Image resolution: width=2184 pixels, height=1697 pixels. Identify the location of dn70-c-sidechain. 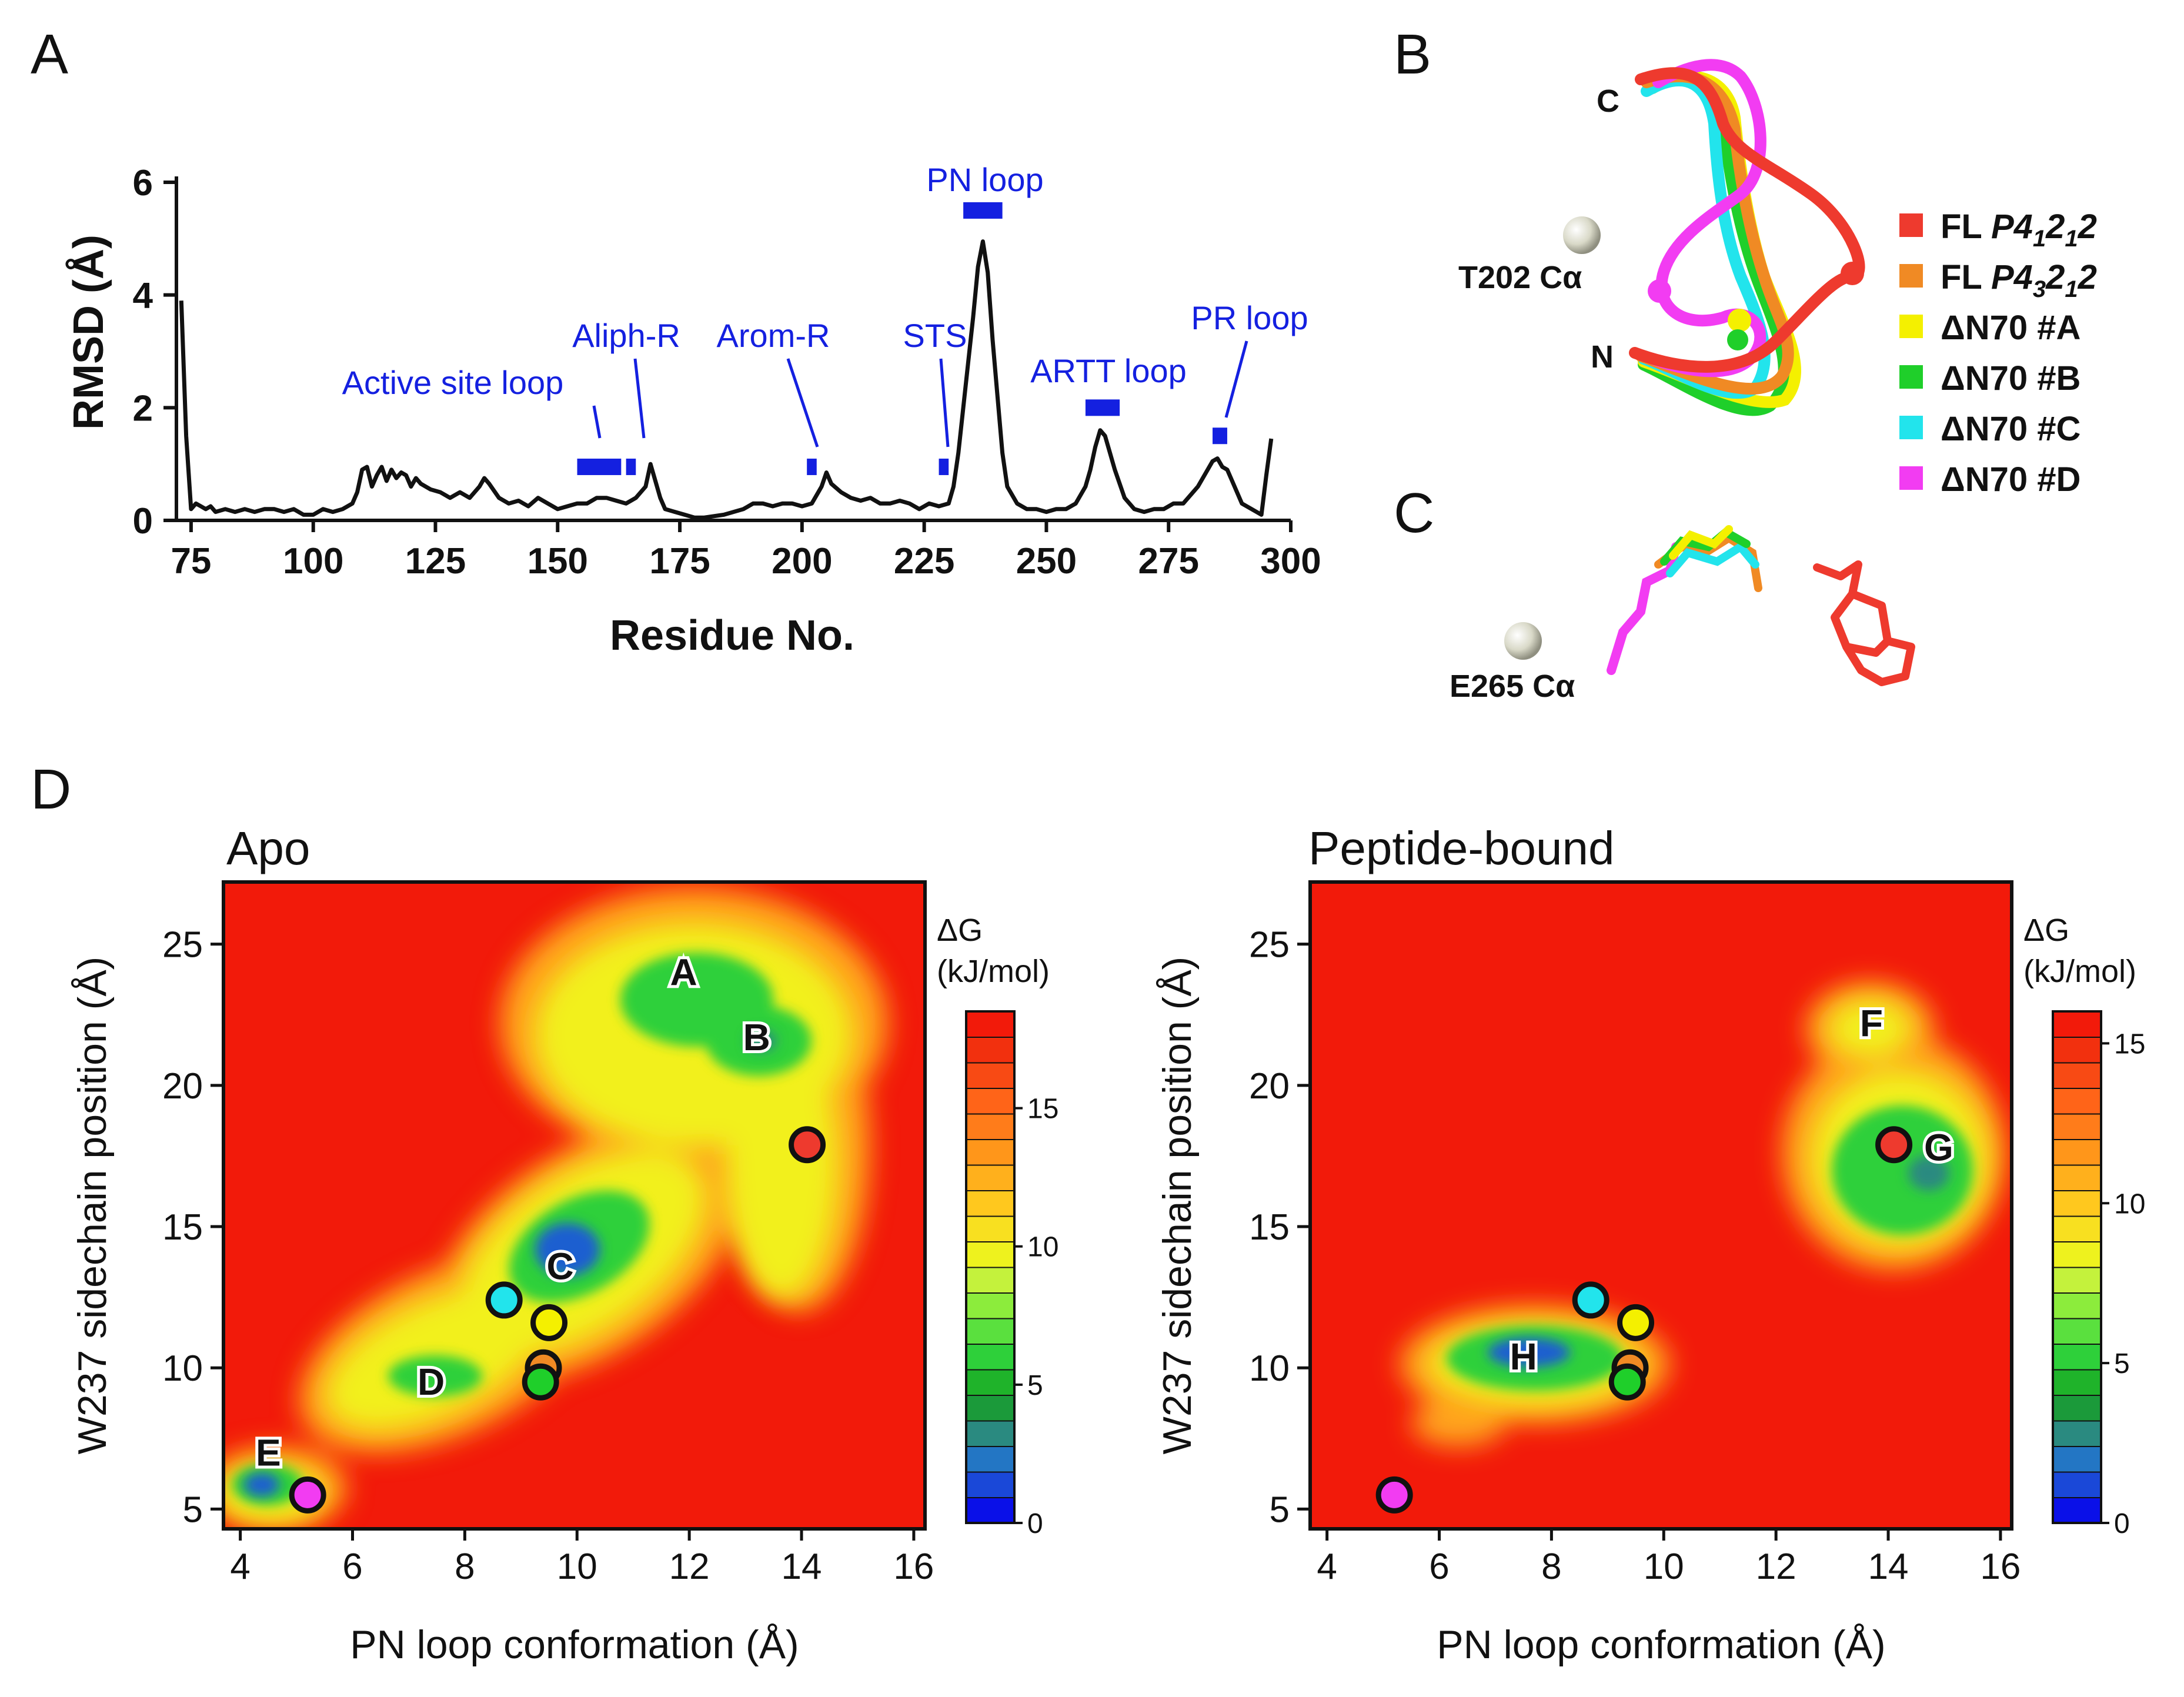
(1712, 559).